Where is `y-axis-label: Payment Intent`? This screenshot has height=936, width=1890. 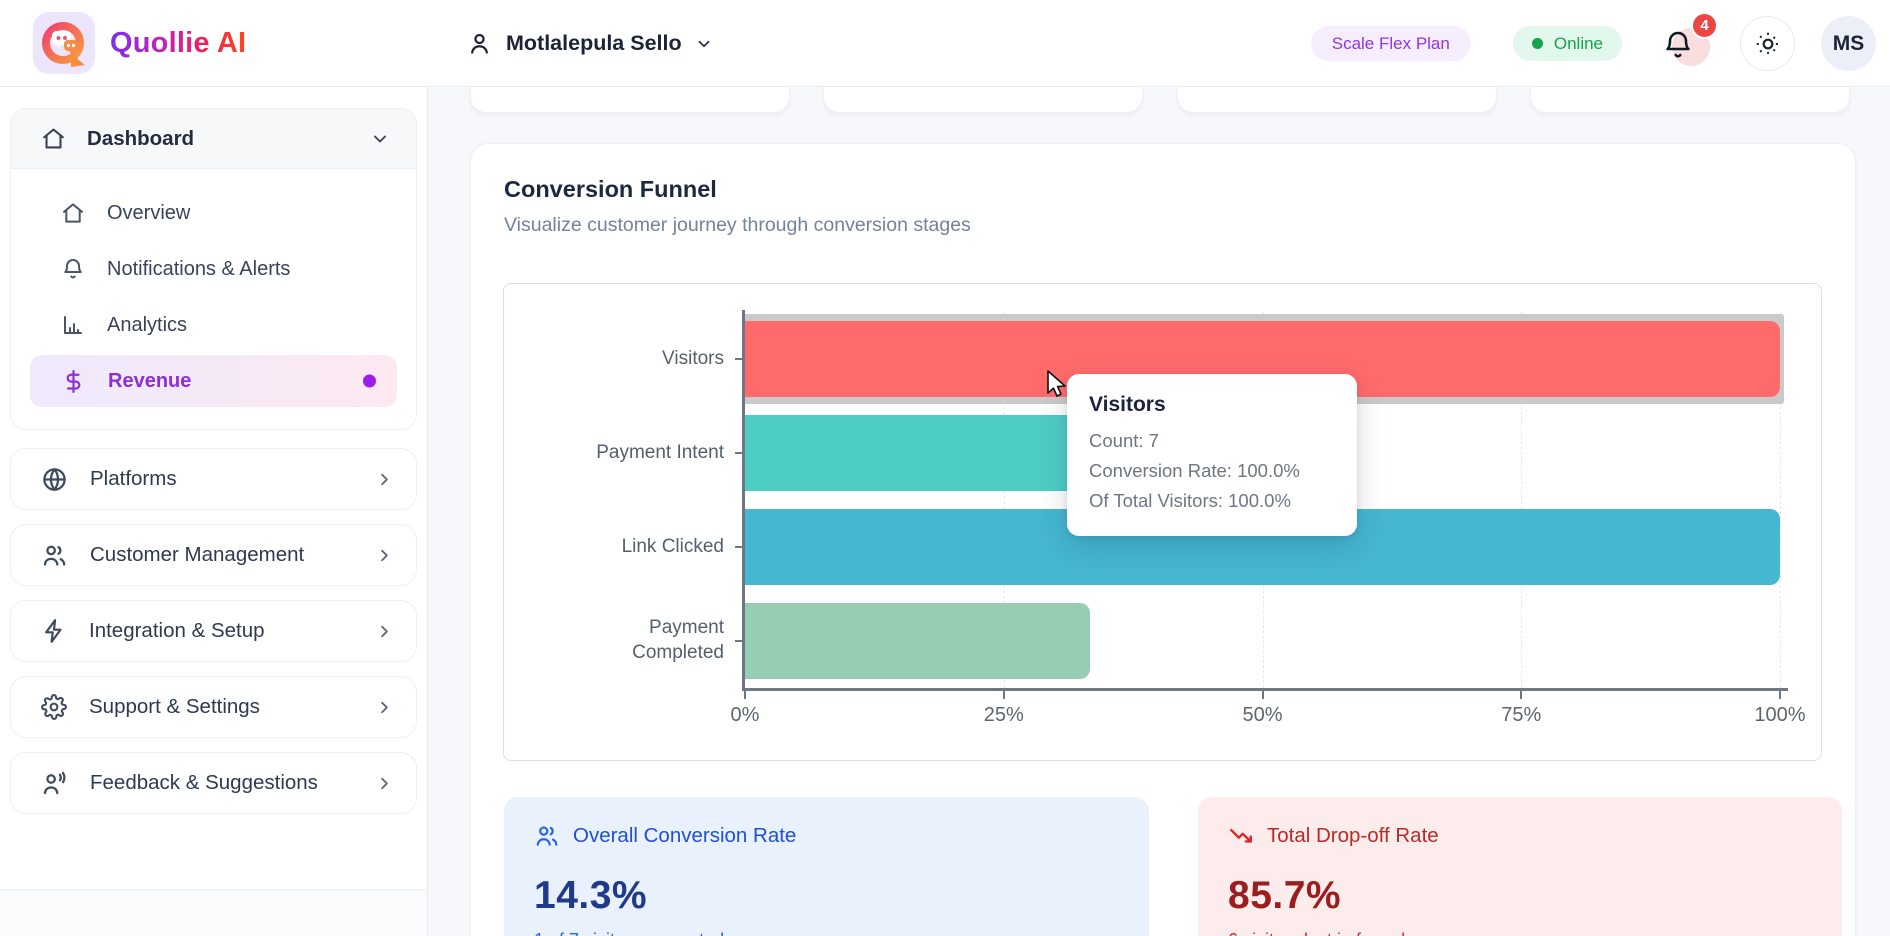 y-axis-label: Payment Intent is located at coordinates (660, 452).